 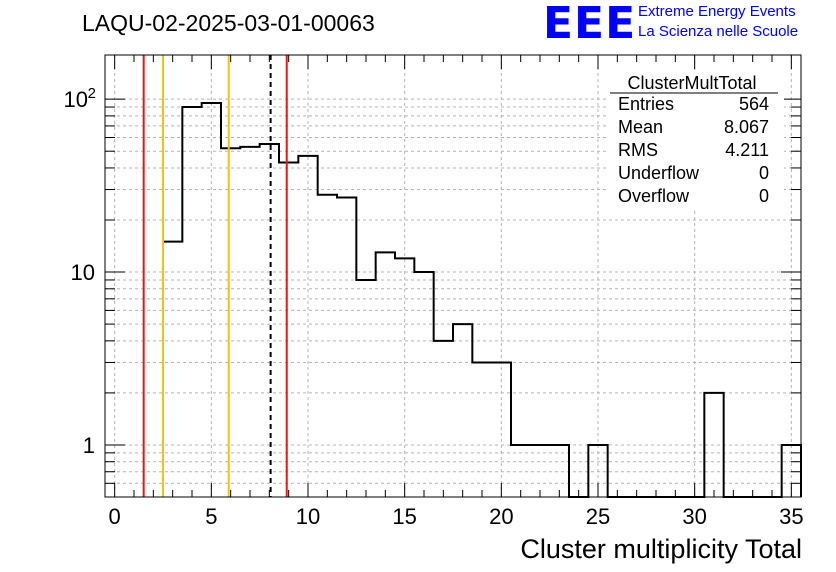 What do you see at coordinates (754, 104) in the screenshot?
I see `stats-row-value: 564` at bounding box center [754, 104].